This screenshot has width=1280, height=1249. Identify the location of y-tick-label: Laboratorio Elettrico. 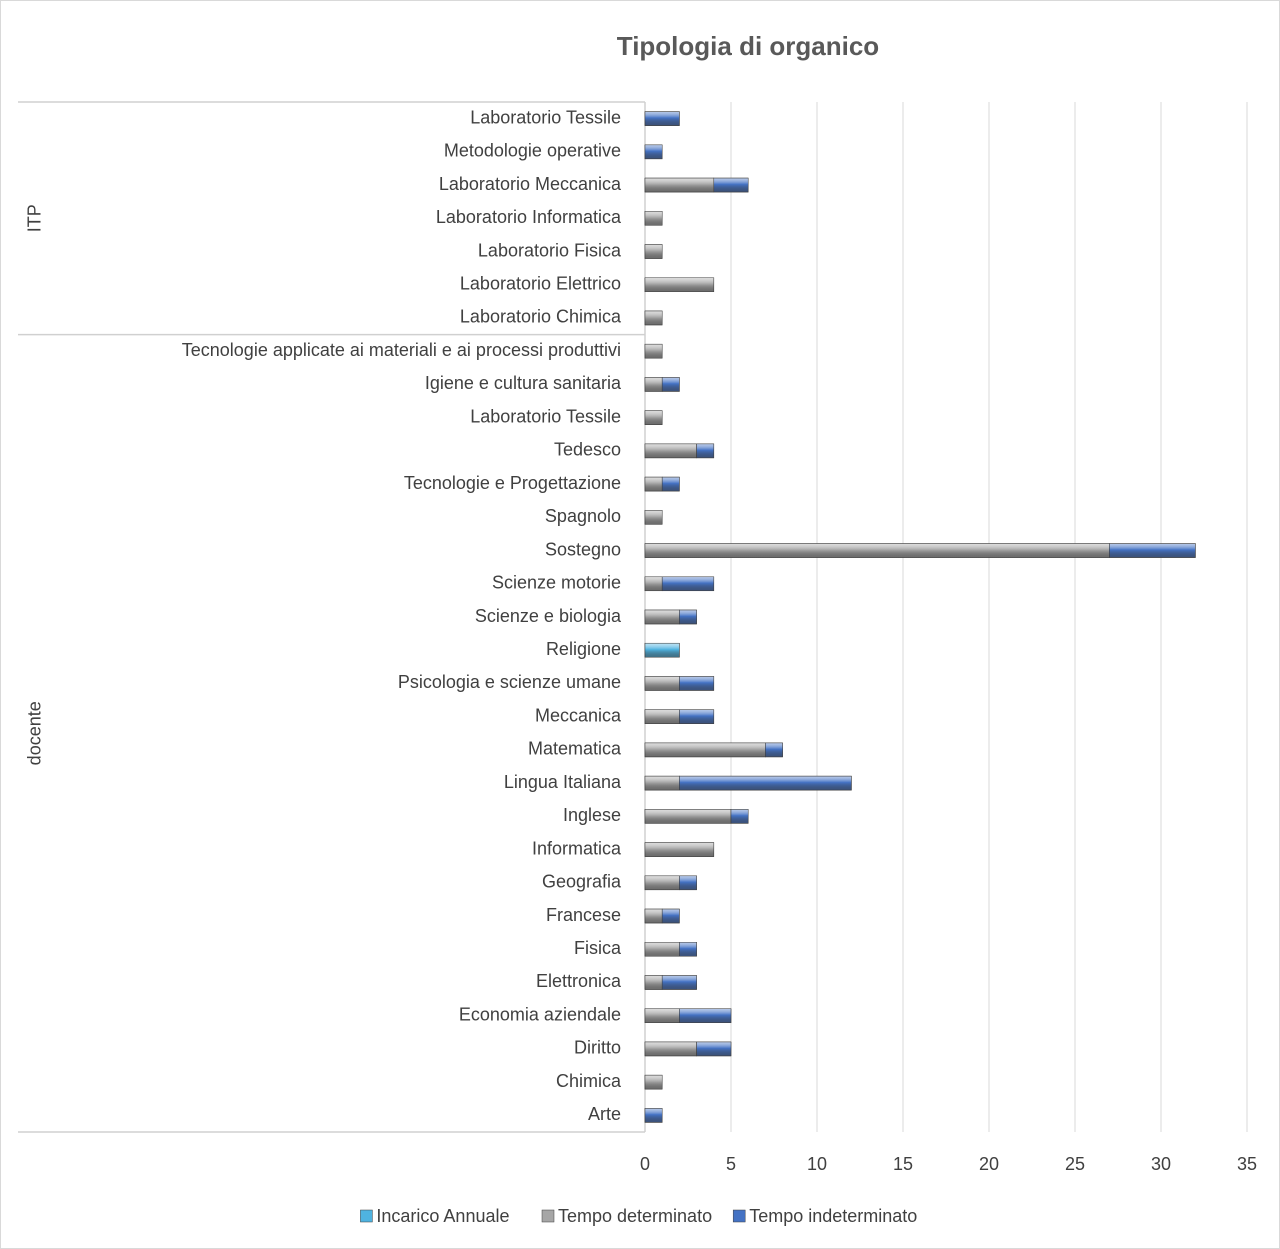
(540, 283).